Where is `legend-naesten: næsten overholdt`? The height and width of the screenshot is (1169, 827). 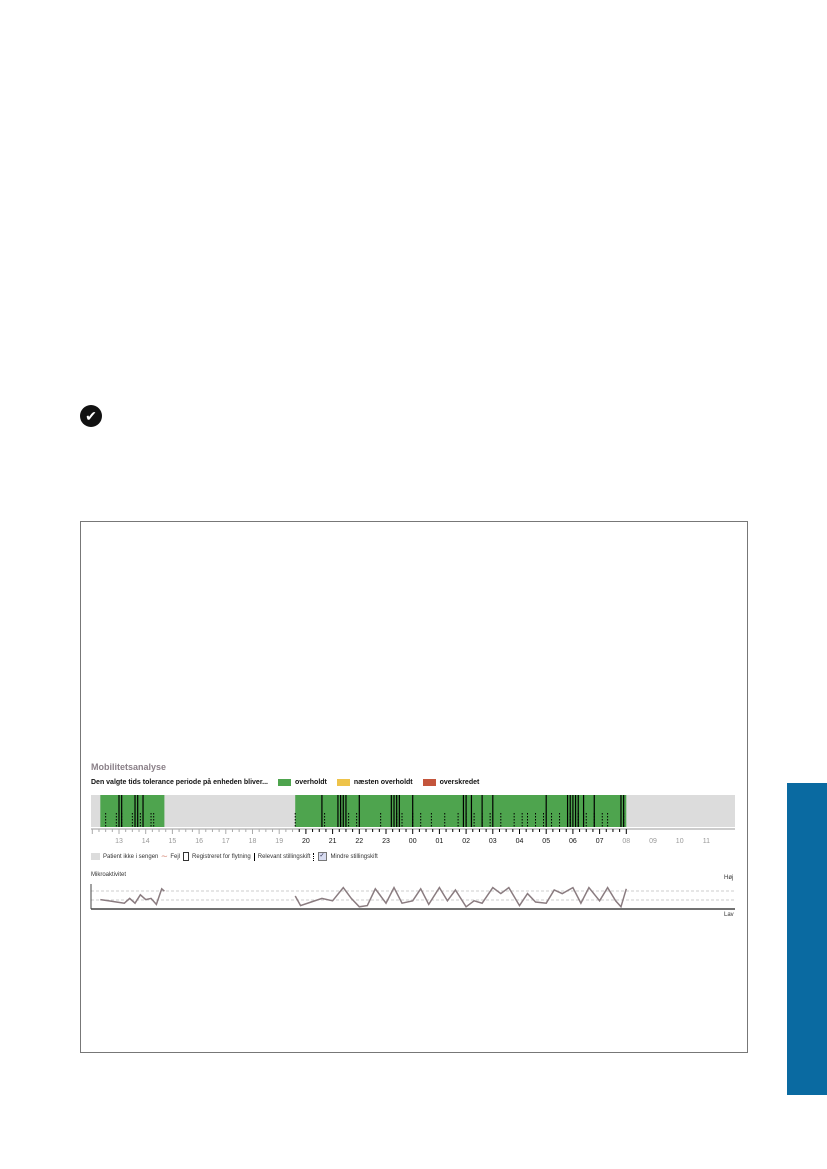 legend-naesten: næsten overholdt is located at coordinates (383, 782).